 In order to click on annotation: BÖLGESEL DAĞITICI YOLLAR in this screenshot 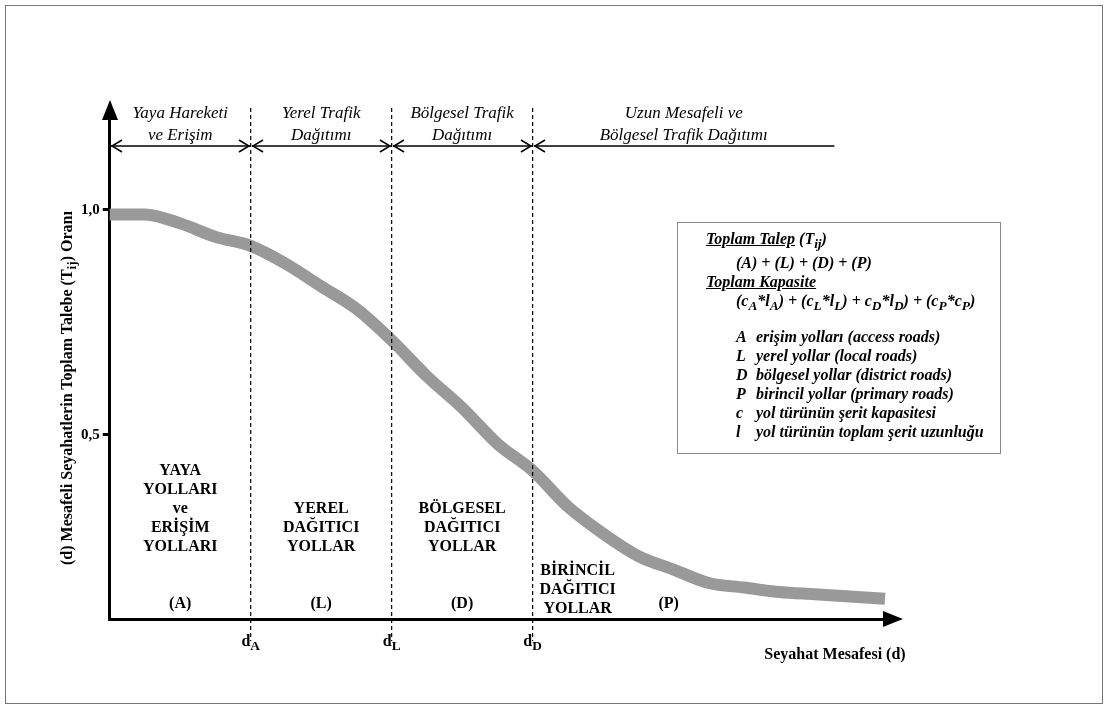, I will do `click(462, 526)`.